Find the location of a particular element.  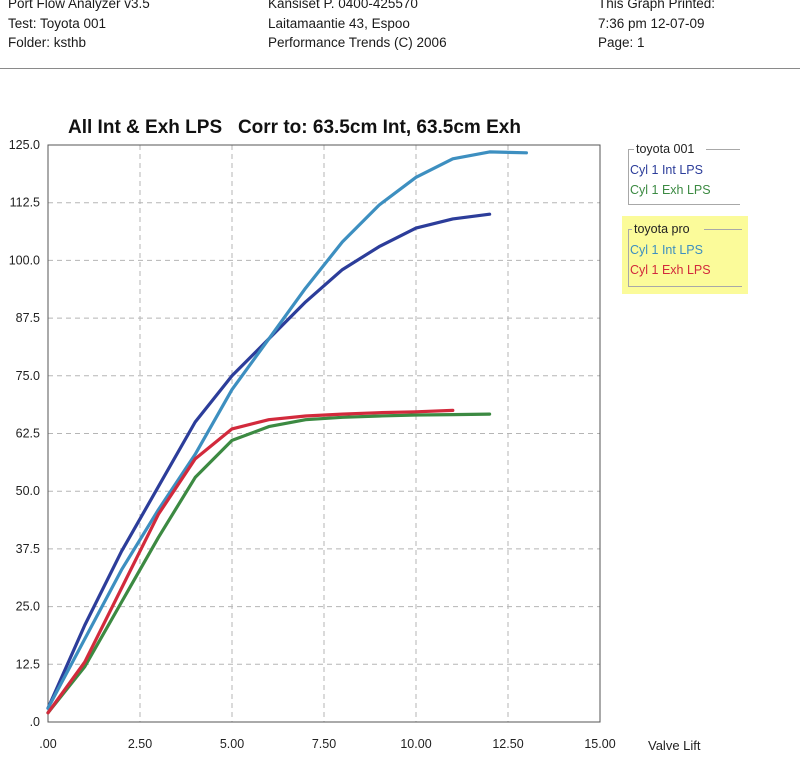

y-tick-label: 37.5 is located at coordinates (28, 549).